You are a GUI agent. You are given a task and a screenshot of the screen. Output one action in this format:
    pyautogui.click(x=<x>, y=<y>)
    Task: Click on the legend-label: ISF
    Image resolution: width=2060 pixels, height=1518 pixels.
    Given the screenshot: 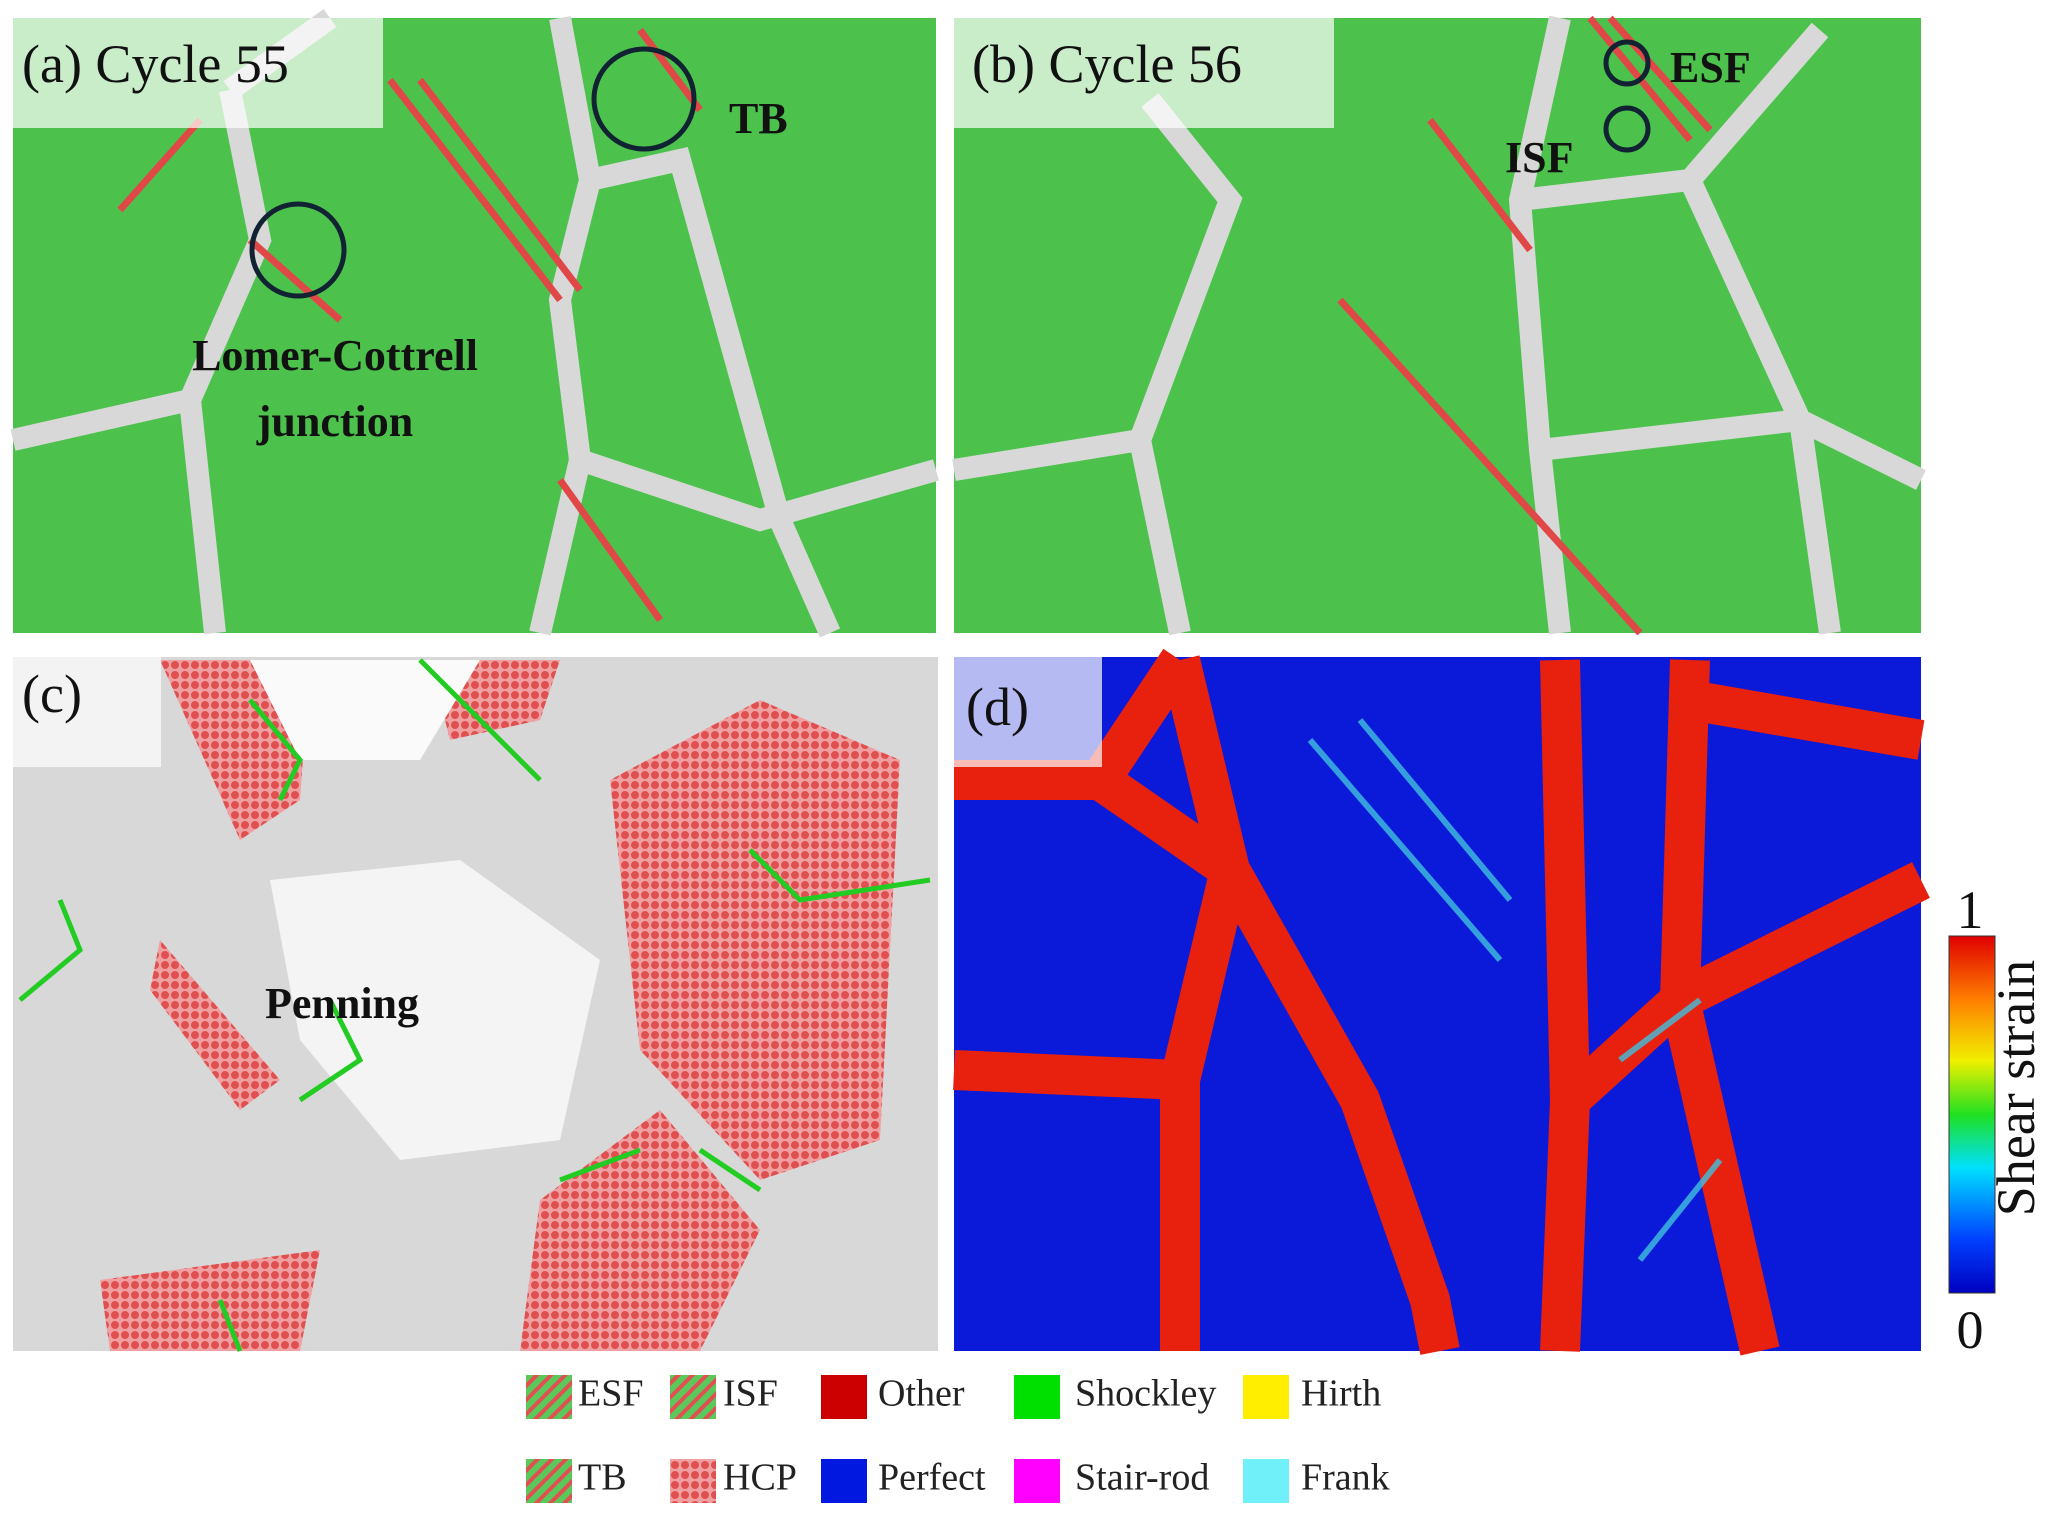 What is the action you would take?
    pyautogui.click(x=750, y=1394)
    